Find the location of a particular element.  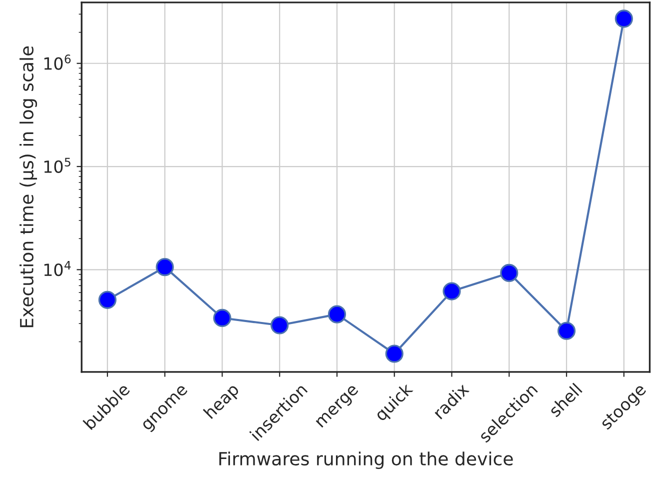

y-tick-label: 10$^{5}$ is located at coordinates (57, 165).